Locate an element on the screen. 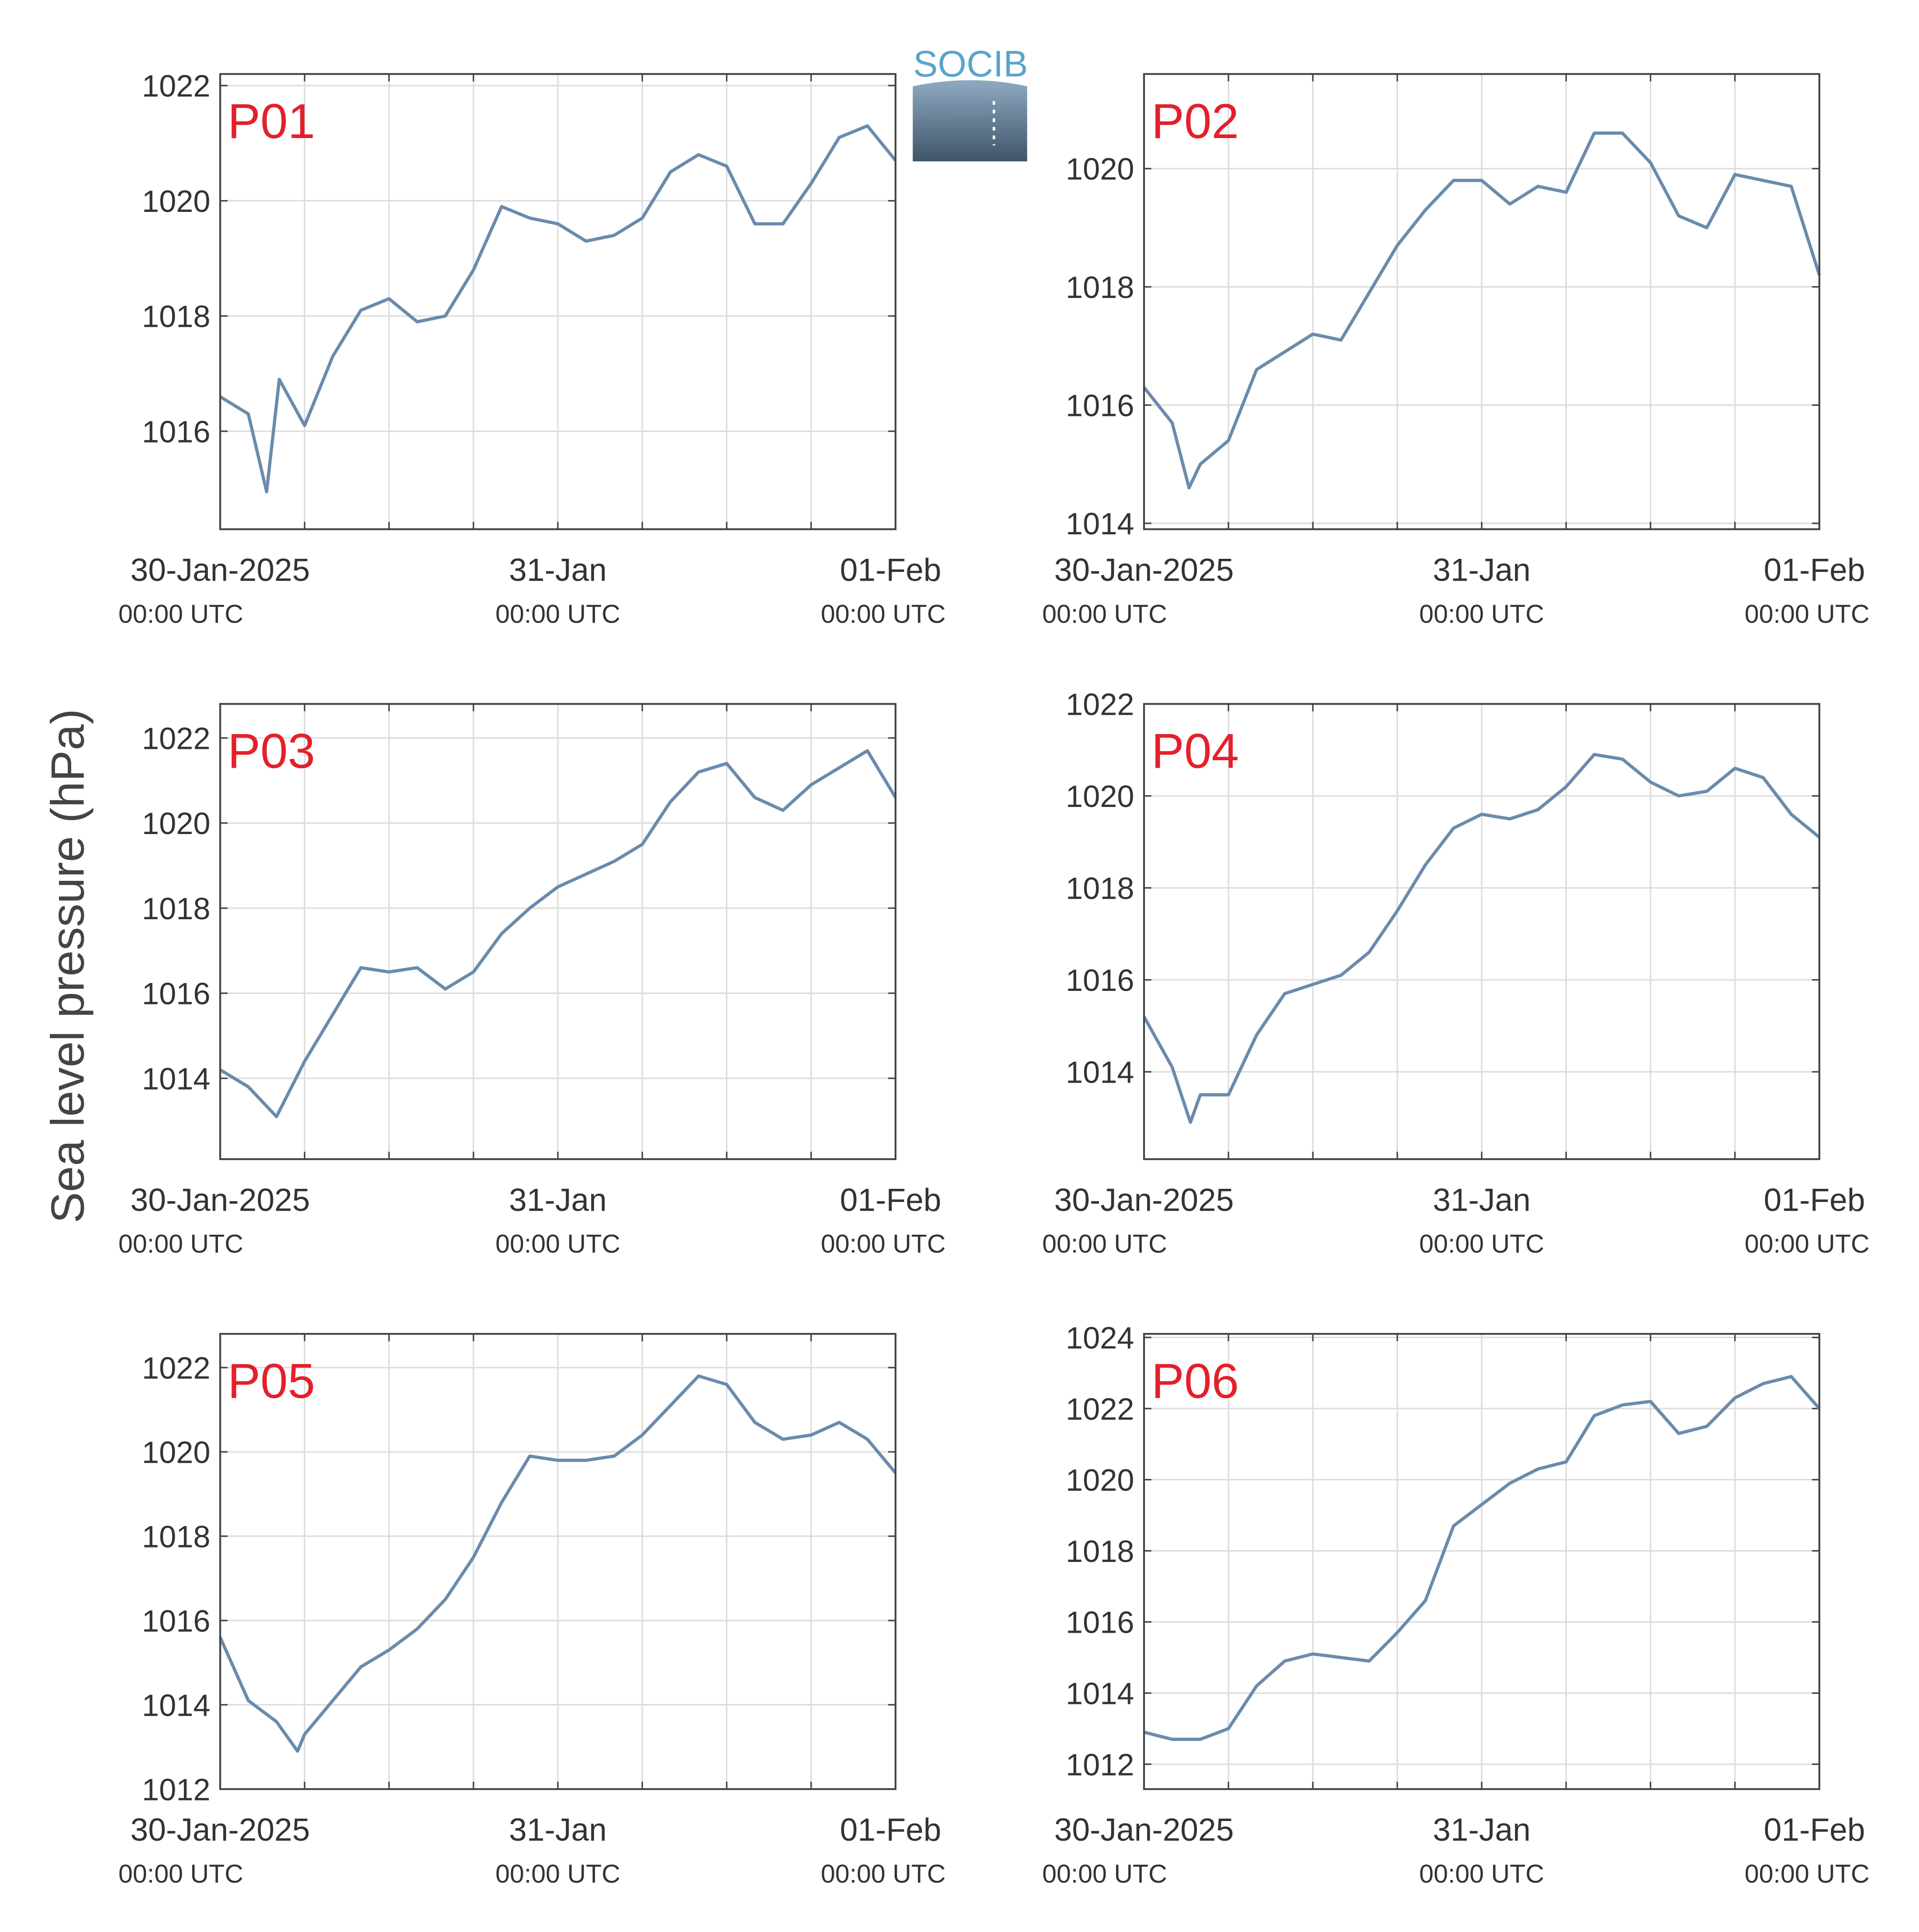 This screenshot has height=1932, width=1919. logo: SOCIB is located at coordinates (970, 102).